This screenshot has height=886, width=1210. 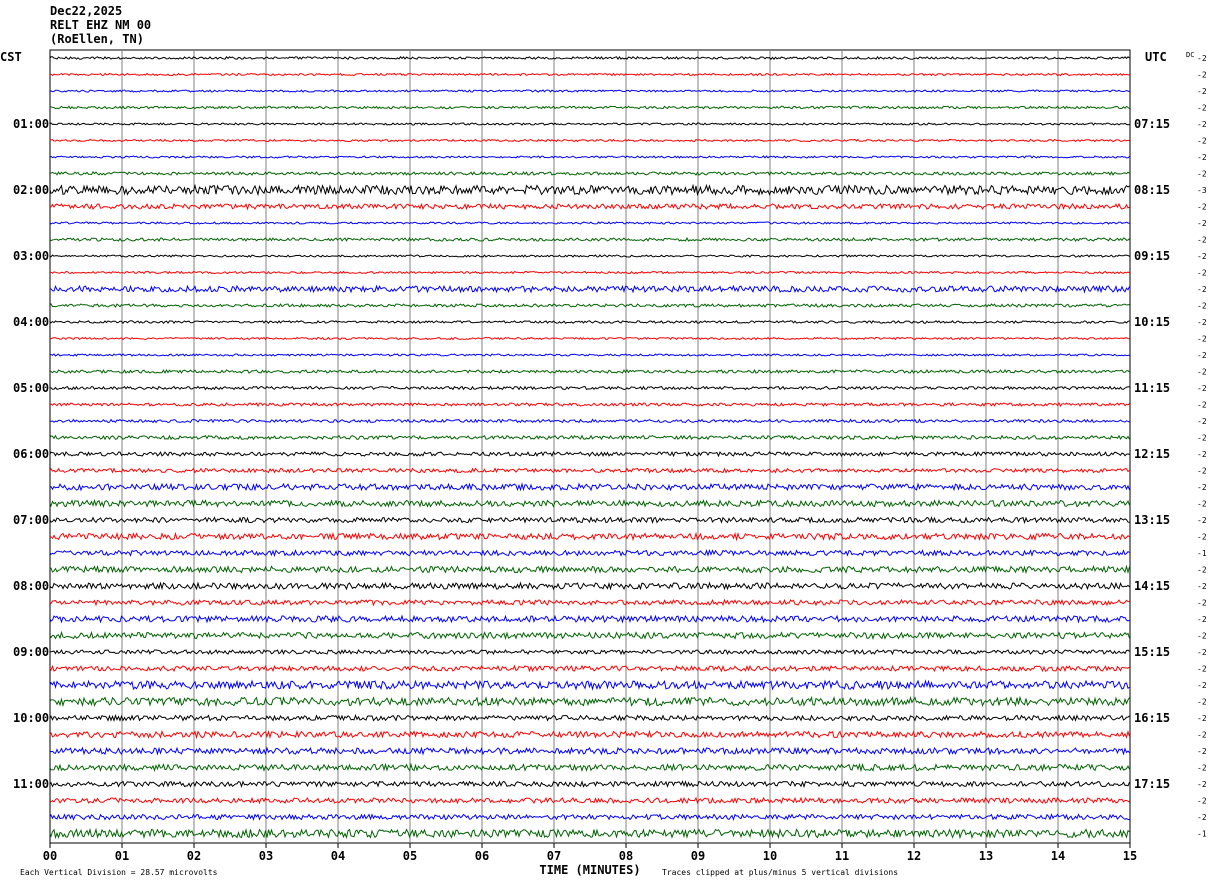 What do you see at coordinates (1130, 856) in the screenshot?
I see `x-tick-label: 15` at bounding box center [1130, 856].